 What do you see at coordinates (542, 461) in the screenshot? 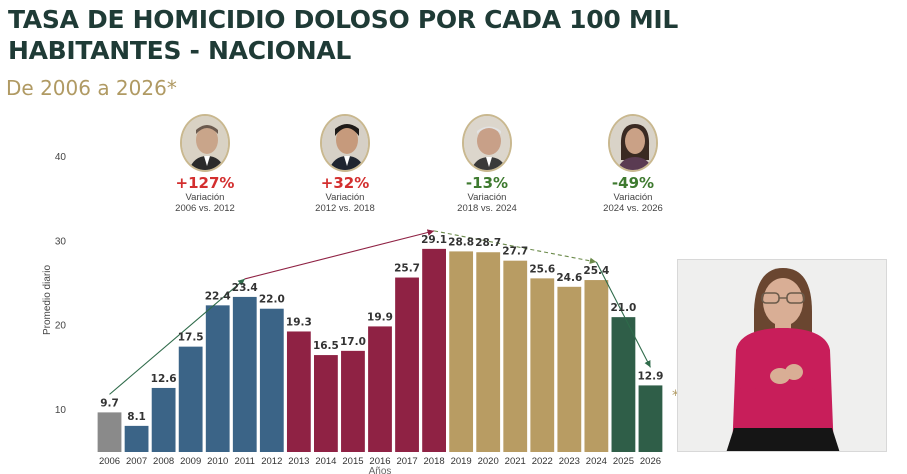
I see `x-tick-2022: 2022` at bounding box center [542, 461].